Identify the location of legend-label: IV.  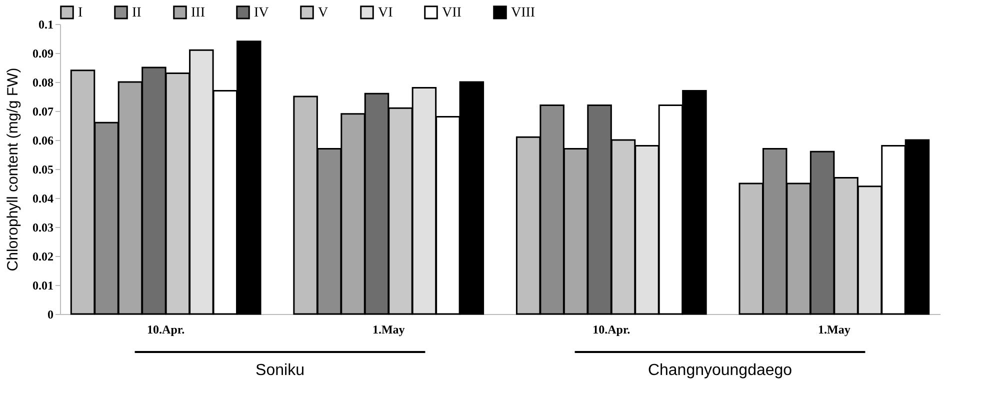
(261, 12).